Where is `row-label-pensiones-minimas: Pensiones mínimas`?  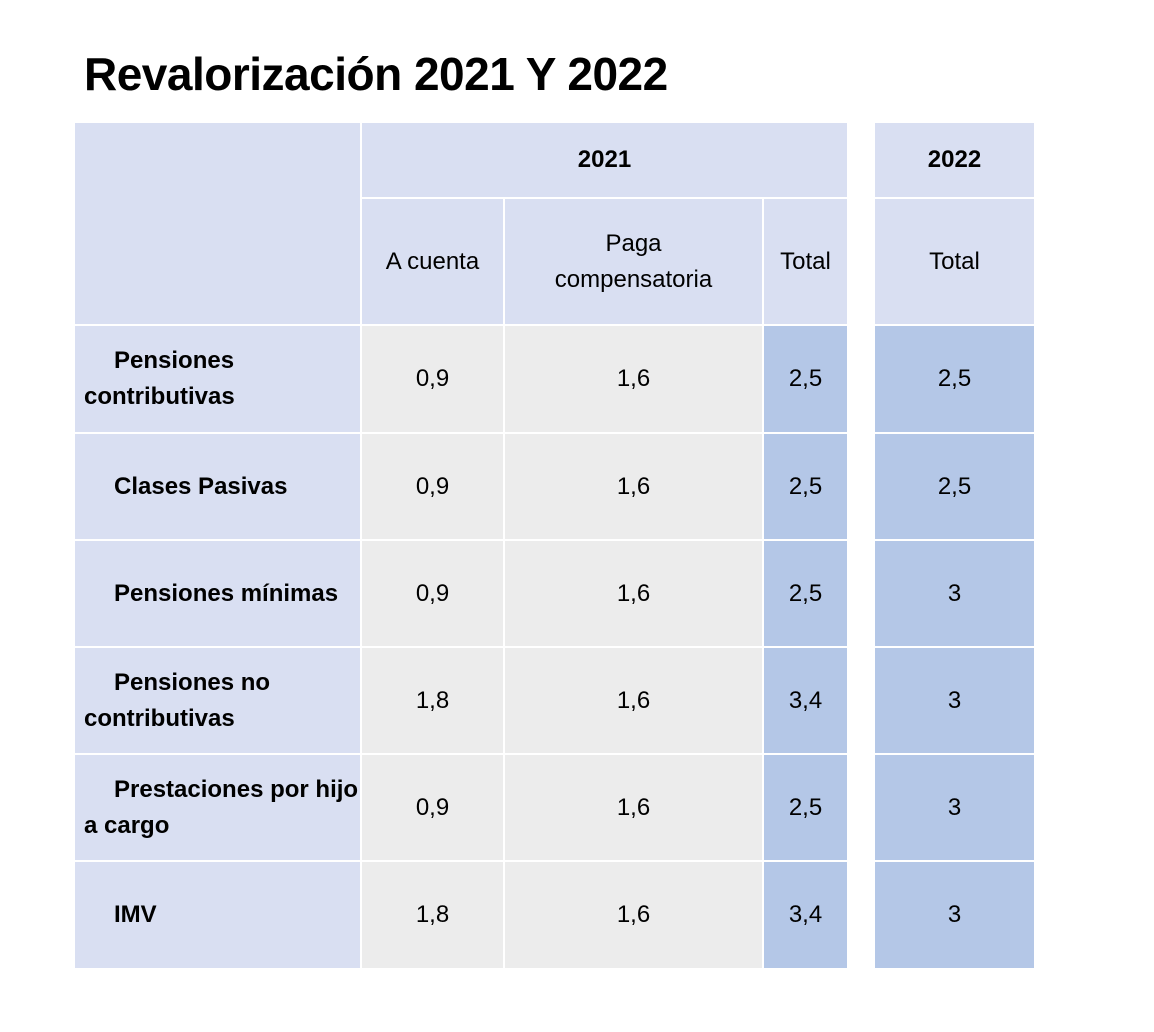
row-label-pensiones-minimas: Pensiones mínimas is located at coordinates (217, 593).